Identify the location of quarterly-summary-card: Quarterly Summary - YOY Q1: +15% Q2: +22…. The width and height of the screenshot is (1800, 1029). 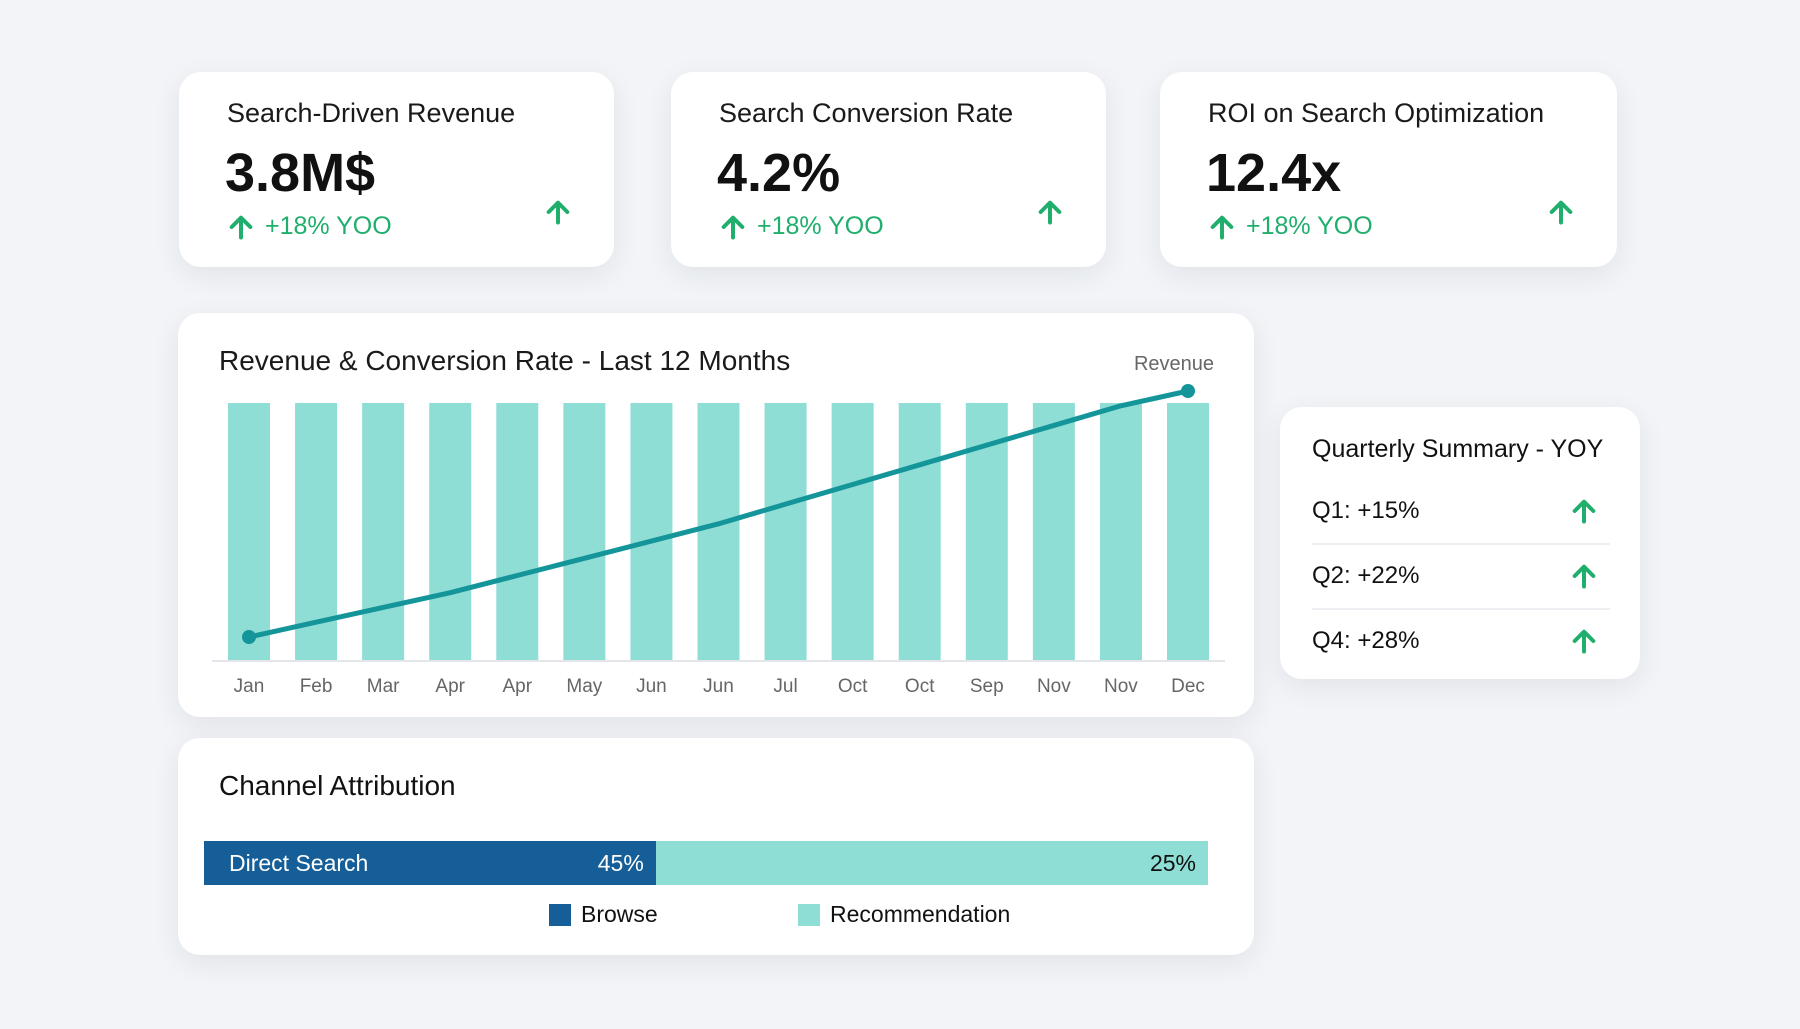
(1460, 543).